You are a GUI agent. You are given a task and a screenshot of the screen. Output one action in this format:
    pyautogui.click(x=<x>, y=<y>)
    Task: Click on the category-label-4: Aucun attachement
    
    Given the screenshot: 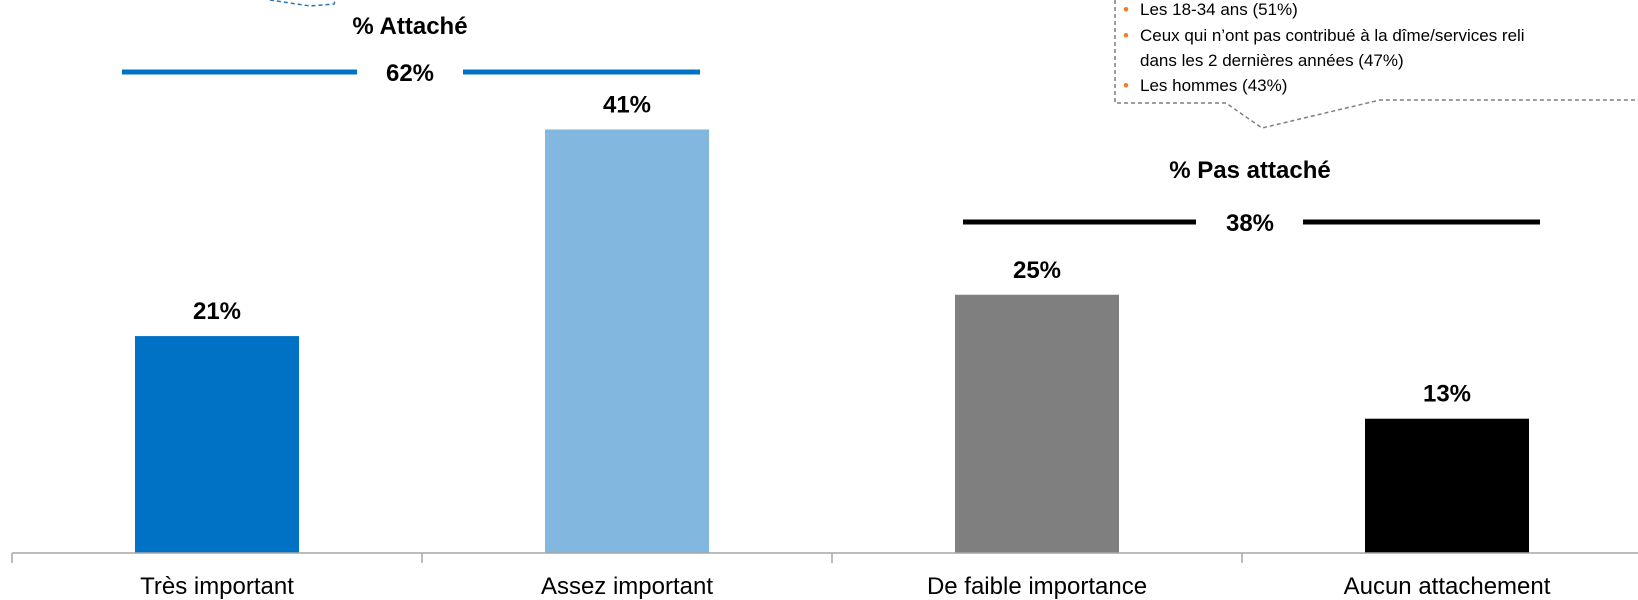 What is the action you would take?
    pyautogui.click(x=1447, y=586)
    